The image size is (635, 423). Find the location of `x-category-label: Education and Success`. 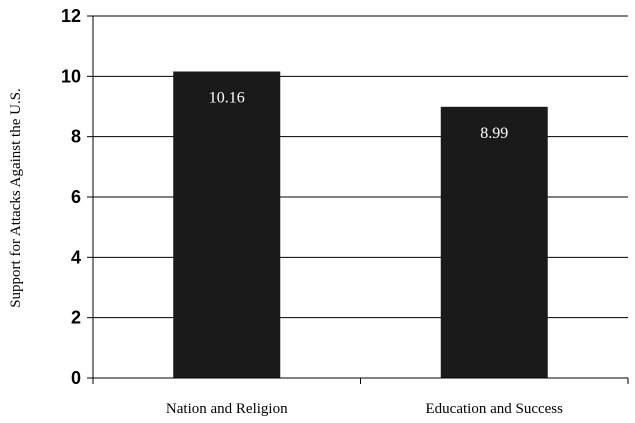

x-category-label: Education and Success is located at coordinates (495, 409).